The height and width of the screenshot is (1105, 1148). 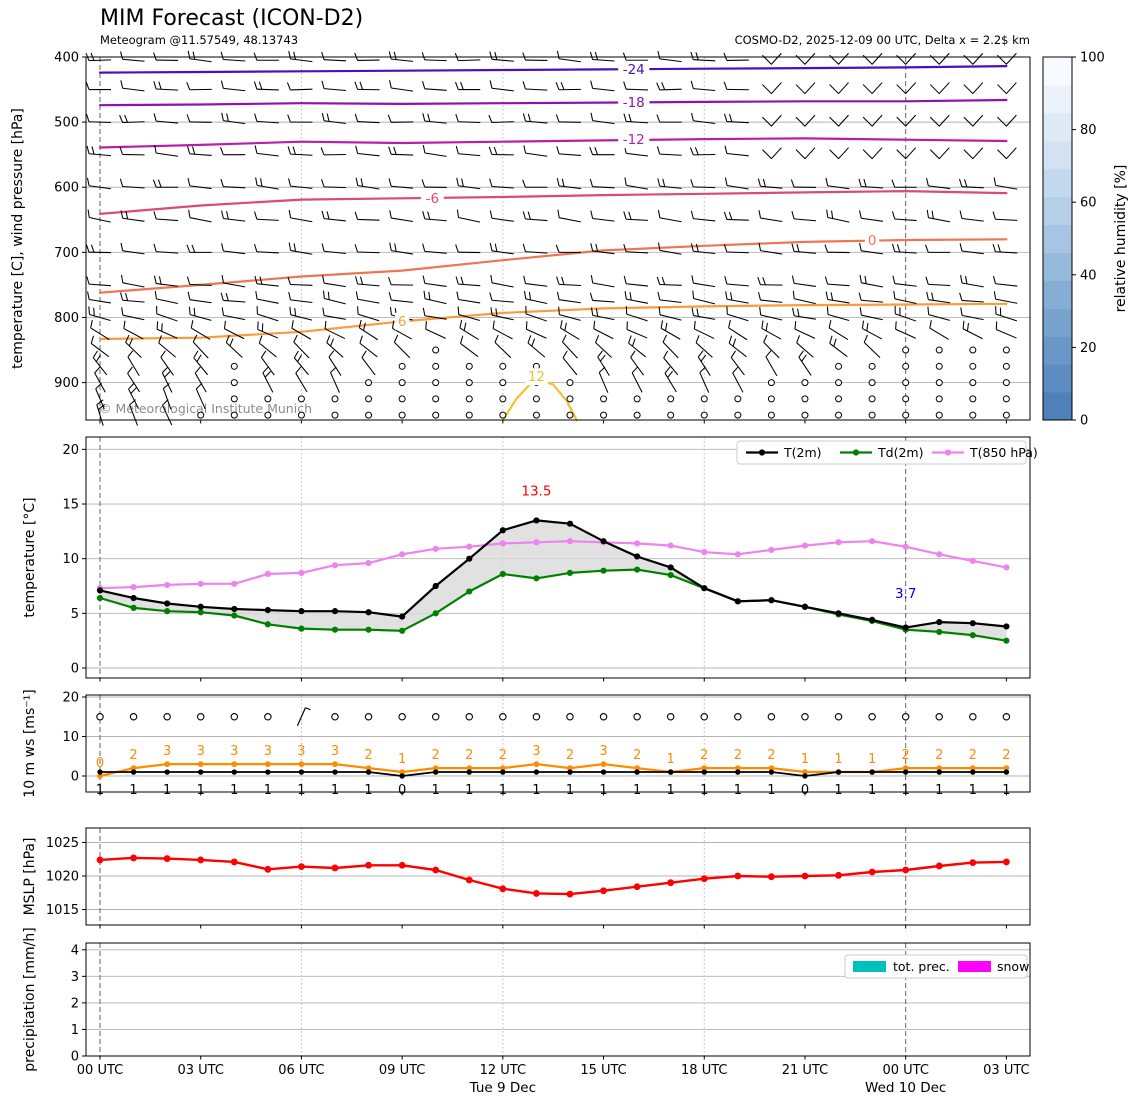 I want to click on colorbar-tick-label: 80, so click(x=1088, y=130).